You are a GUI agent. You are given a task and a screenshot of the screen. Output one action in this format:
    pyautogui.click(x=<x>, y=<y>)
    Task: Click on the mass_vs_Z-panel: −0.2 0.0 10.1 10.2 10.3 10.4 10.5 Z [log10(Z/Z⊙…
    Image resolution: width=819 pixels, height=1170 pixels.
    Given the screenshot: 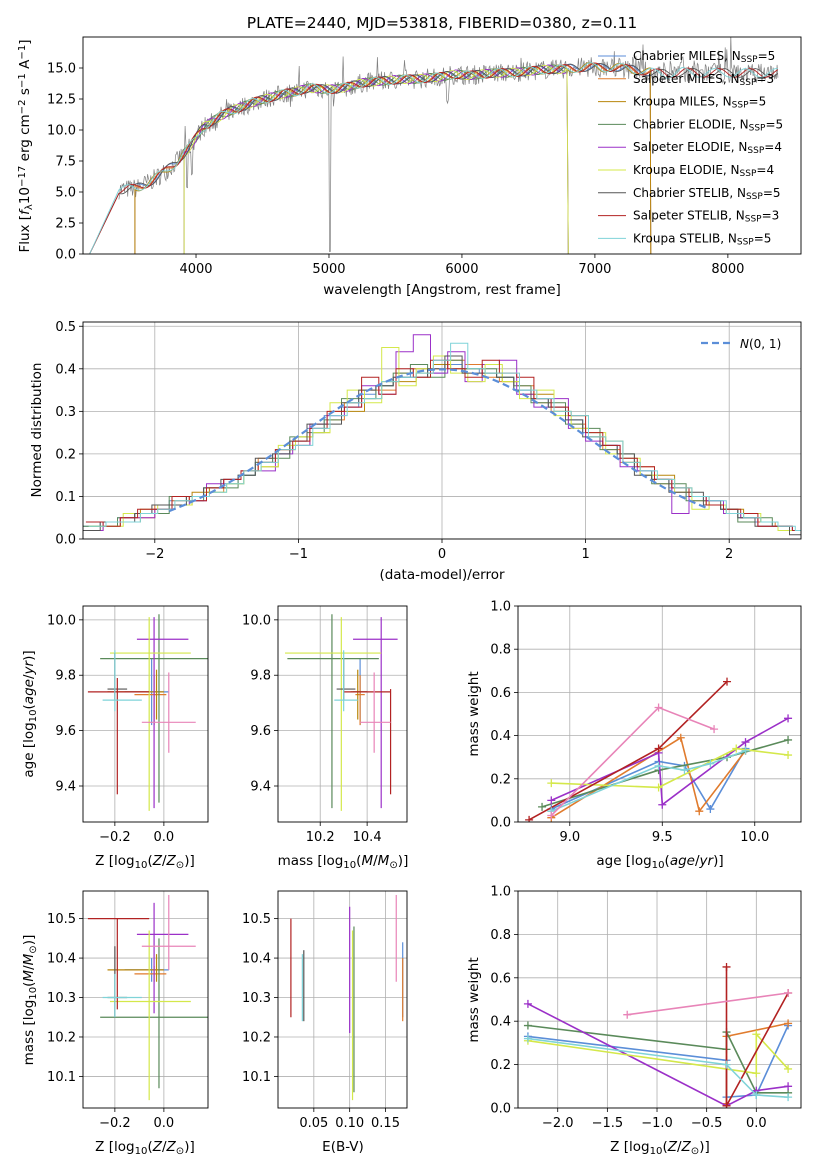 What is the action you would take?
    pyautogui.click(x=115, y=1023)
    